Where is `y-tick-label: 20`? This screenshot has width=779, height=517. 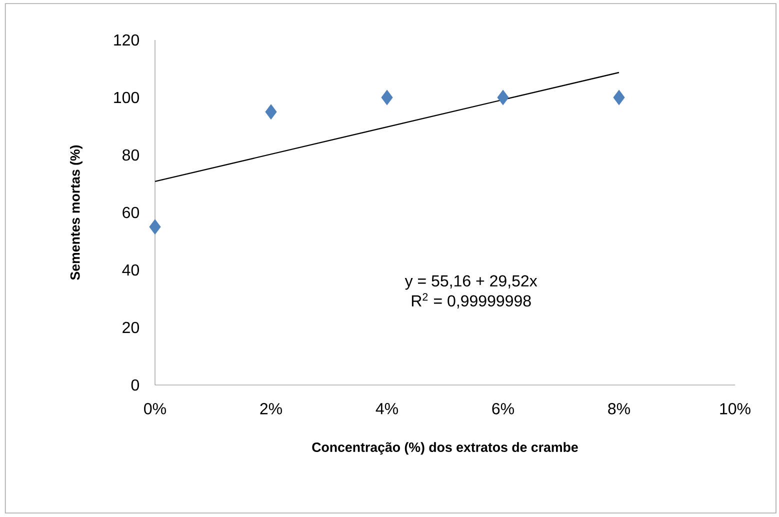 y-tick-label: 20 is located at coordinates (131, 328).